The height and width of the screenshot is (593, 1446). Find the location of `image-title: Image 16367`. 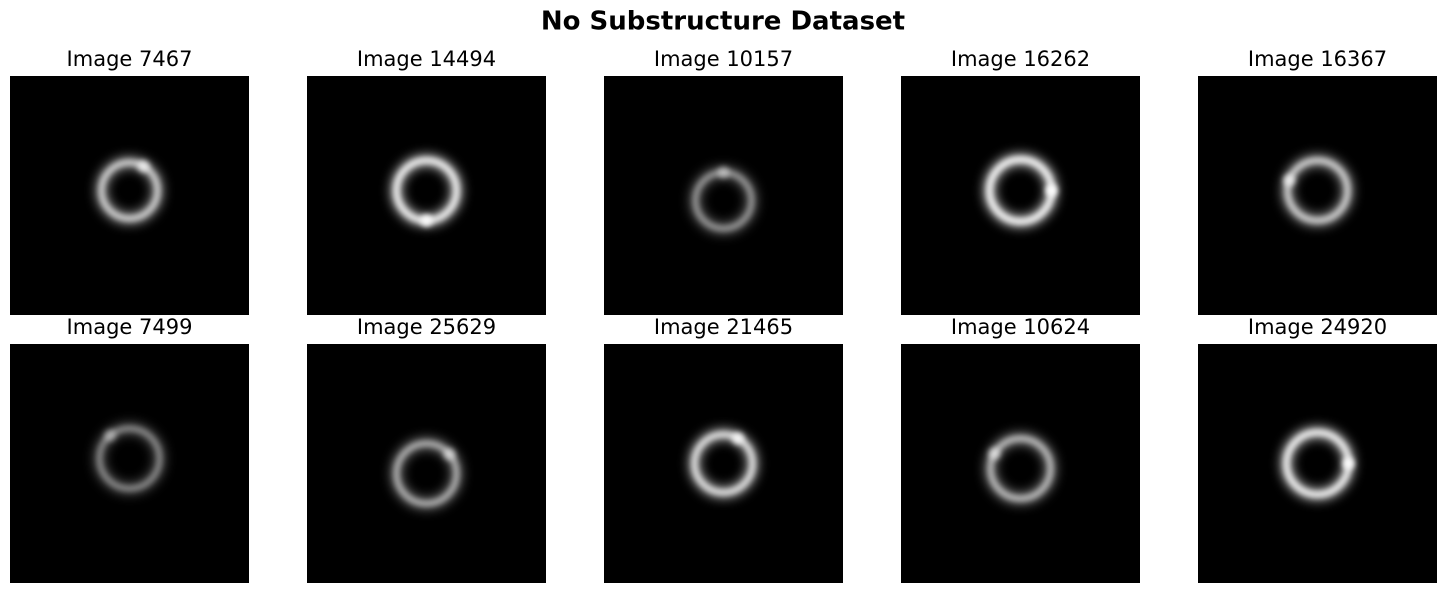

image-title: Image 16367 is located at coordinates (1317, 59).